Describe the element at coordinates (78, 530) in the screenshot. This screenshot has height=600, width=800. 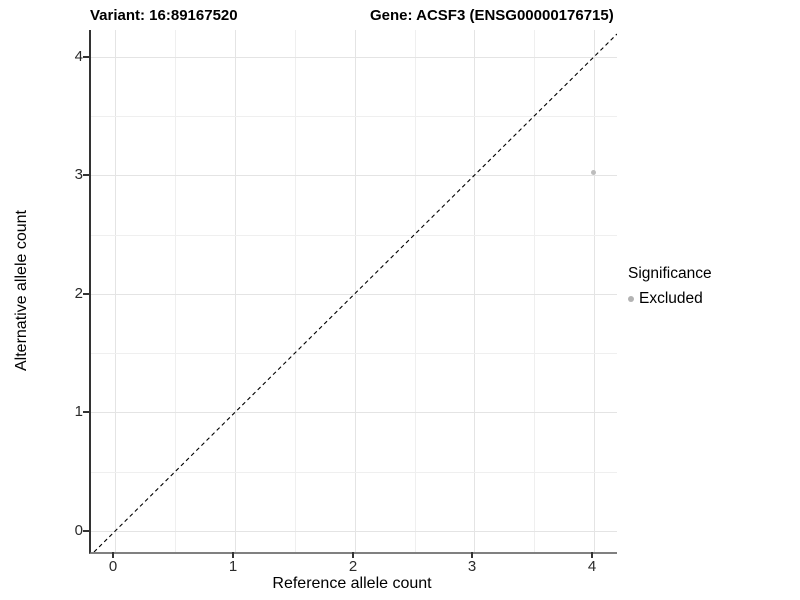
I see `y-tick-label-0: 0` at that location.